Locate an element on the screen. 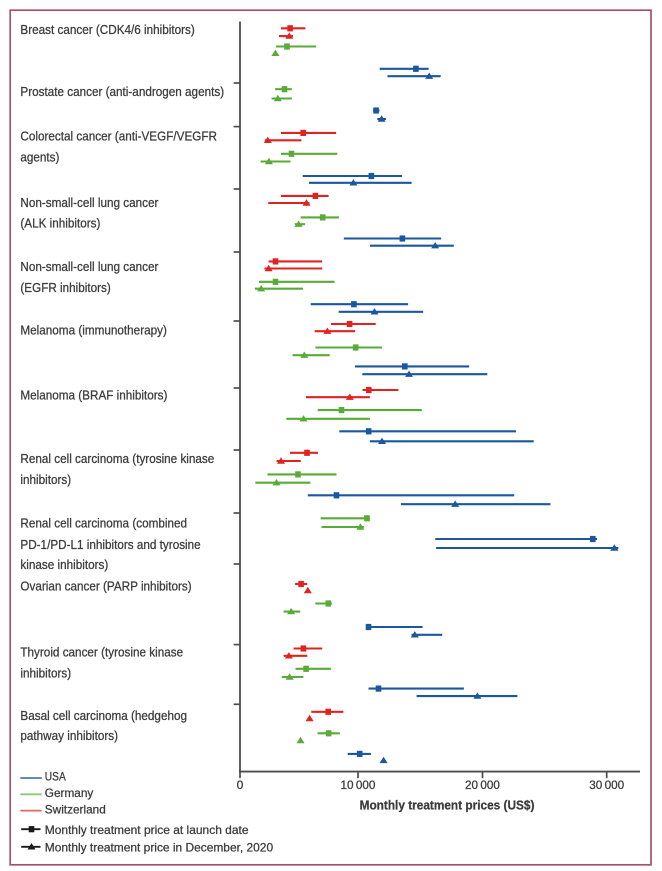 The image size is (662, 871). svg-text: Monthly treatment prices (US$) is located at coordinates (447, 805).